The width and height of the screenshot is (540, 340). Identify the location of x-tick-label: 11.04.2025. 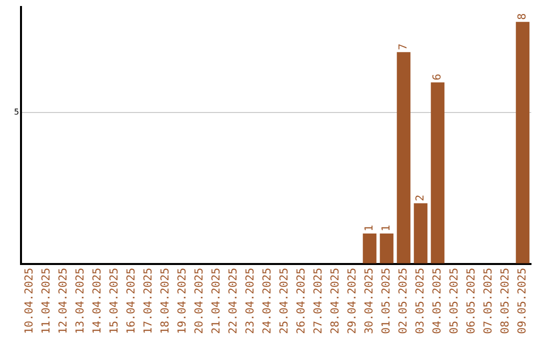
(45, 301).